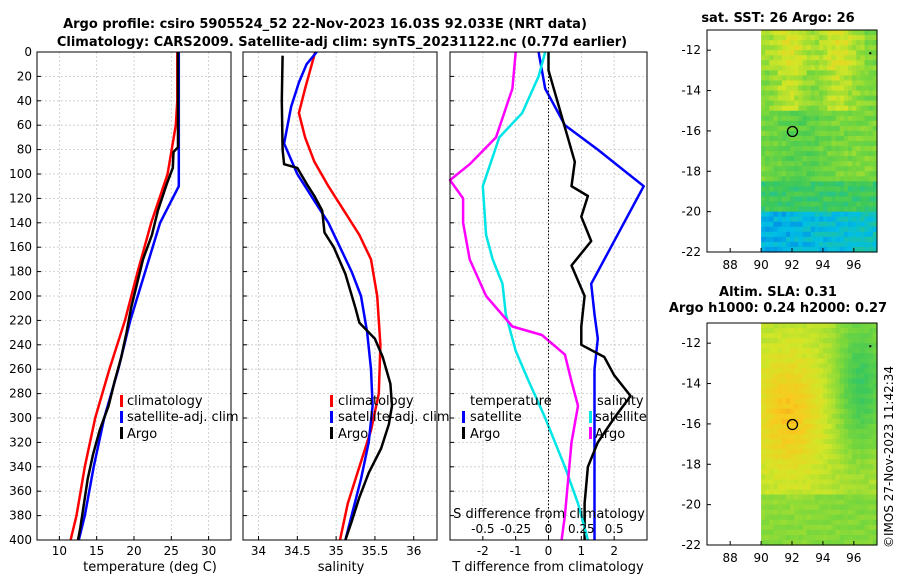  What do you see at coordinates (791, 265) in the screenshot?
I see `map-lon-label: 92` at bounding box center [791, 265].